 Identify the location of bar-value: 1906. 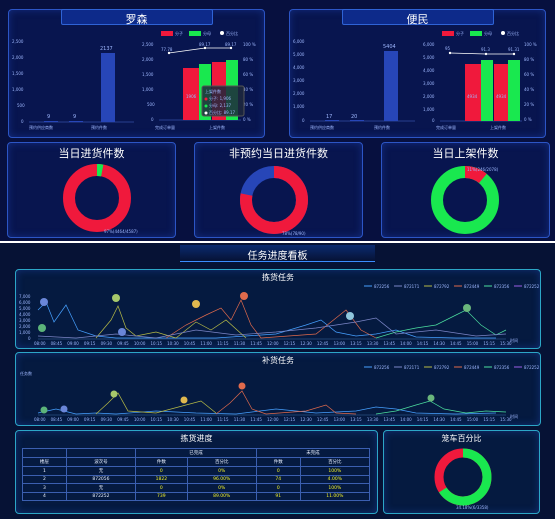
(191, 96).